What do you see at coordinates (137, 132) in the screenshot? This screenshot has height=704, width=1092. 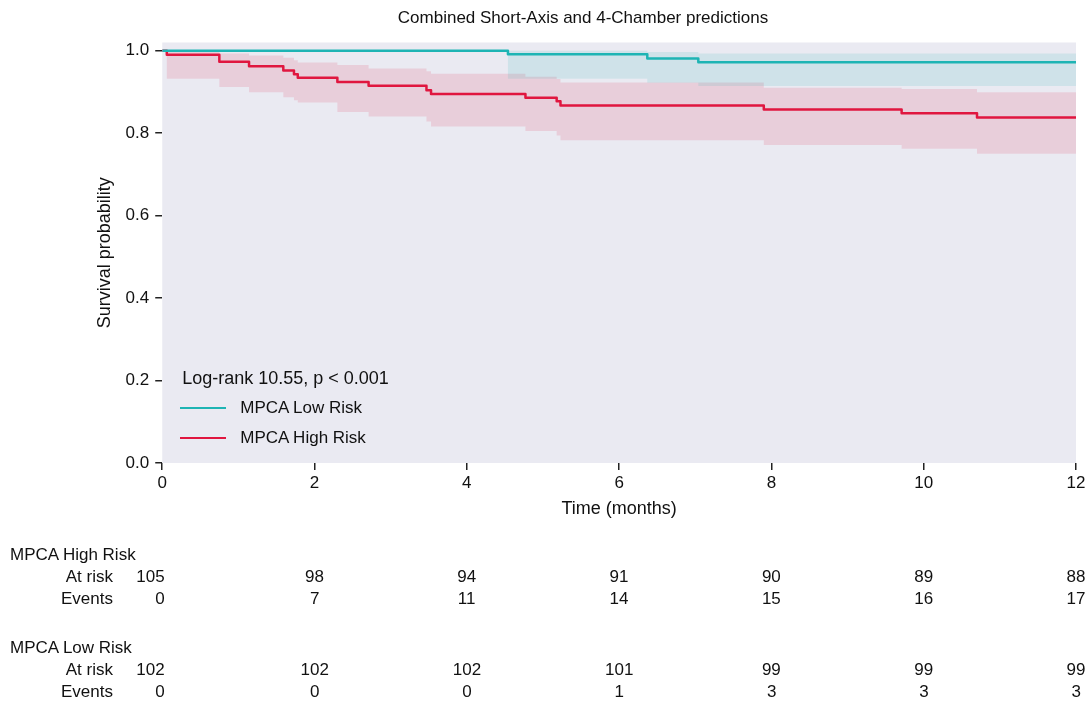 I see `y-tick-label: 0.8` at bounding box center [137, 132].